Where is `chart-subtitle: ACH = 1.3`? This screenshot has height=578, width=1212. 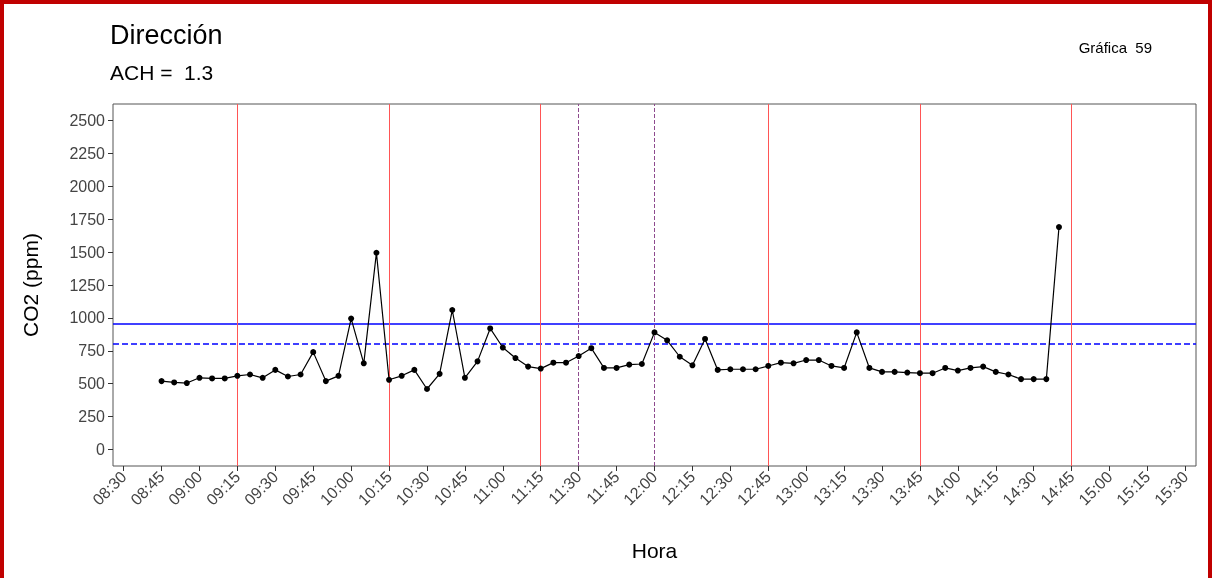
chart-subtitle: ACH = 1.3 is located at coordinates (162, 72).